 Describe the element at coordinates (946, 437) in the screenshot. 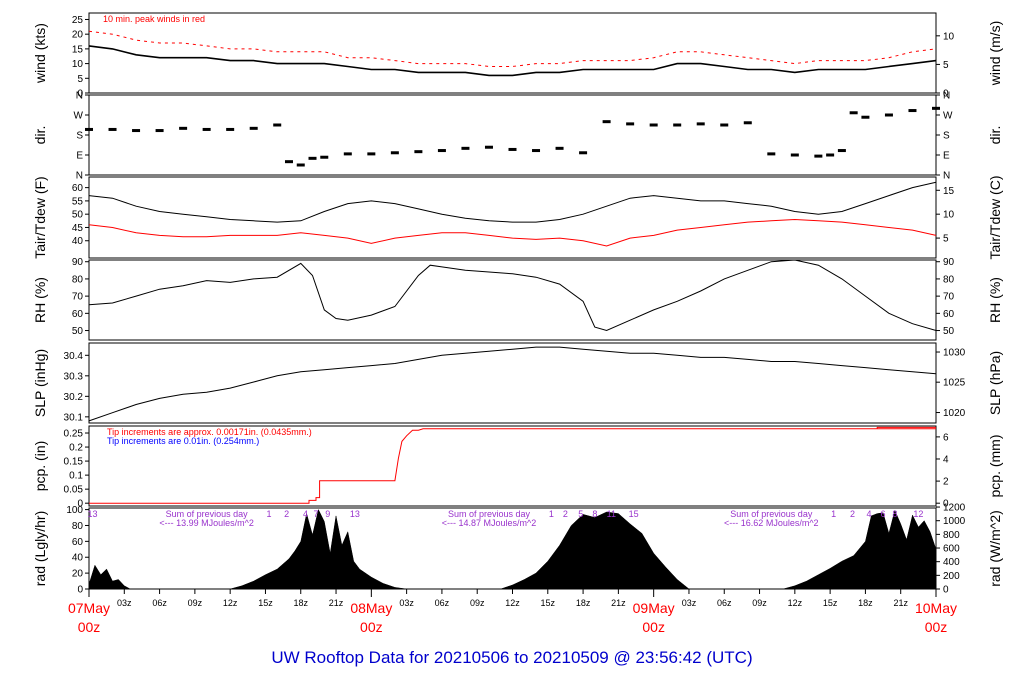

I see `y-tick-label-right: 6` at that location.